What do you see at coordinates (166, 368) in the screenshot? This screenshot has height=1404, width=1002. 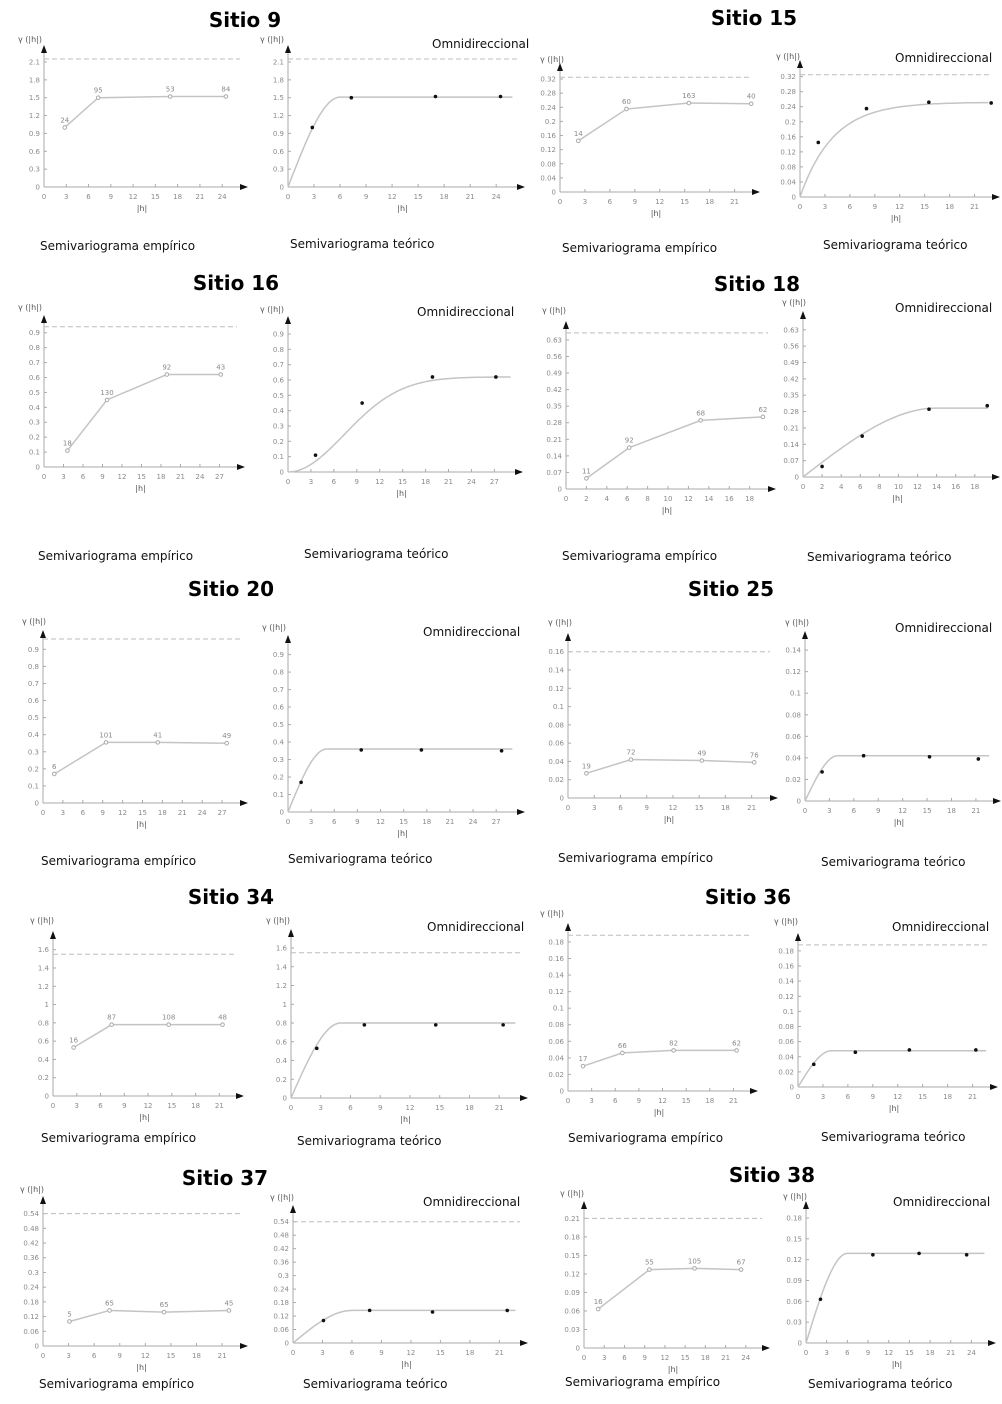 I see `pair-count-label: 92` at bounding box center [166, 368].